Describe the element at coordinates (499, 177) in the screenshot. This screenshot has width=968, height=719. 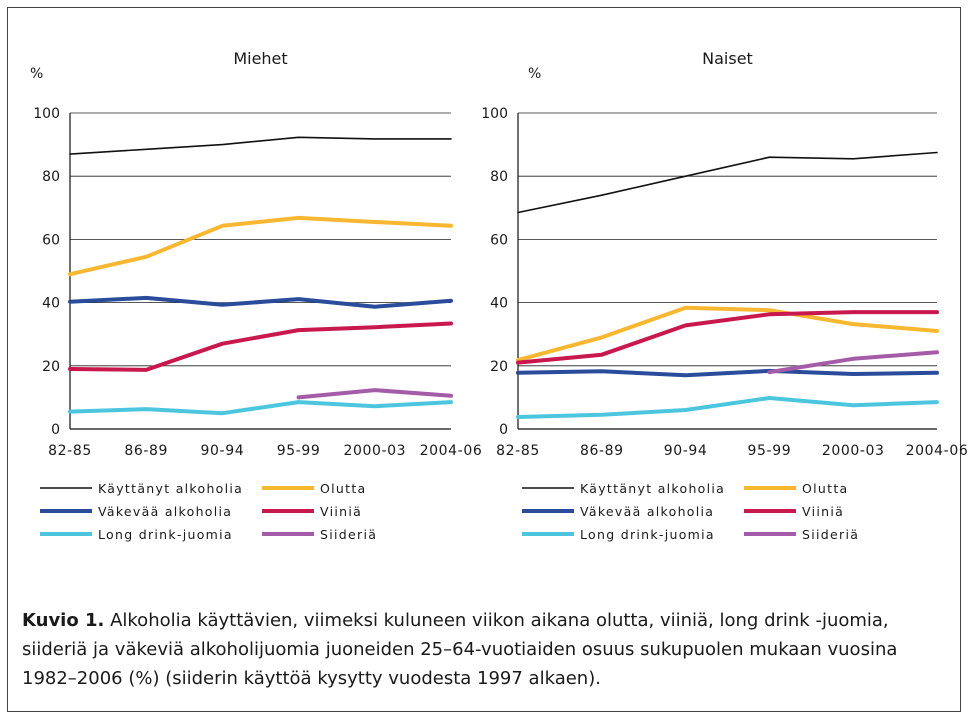
I see `panel2-y-tick-label: 80` at that location.